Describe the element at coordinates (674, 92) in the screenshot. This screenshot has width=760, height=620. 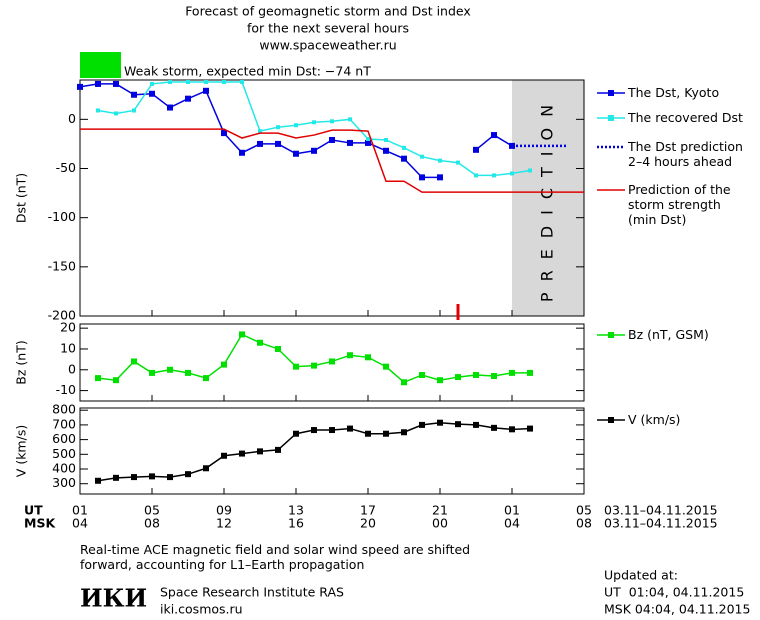
I see `legend-label: The Dst, Kyoto` at that location.